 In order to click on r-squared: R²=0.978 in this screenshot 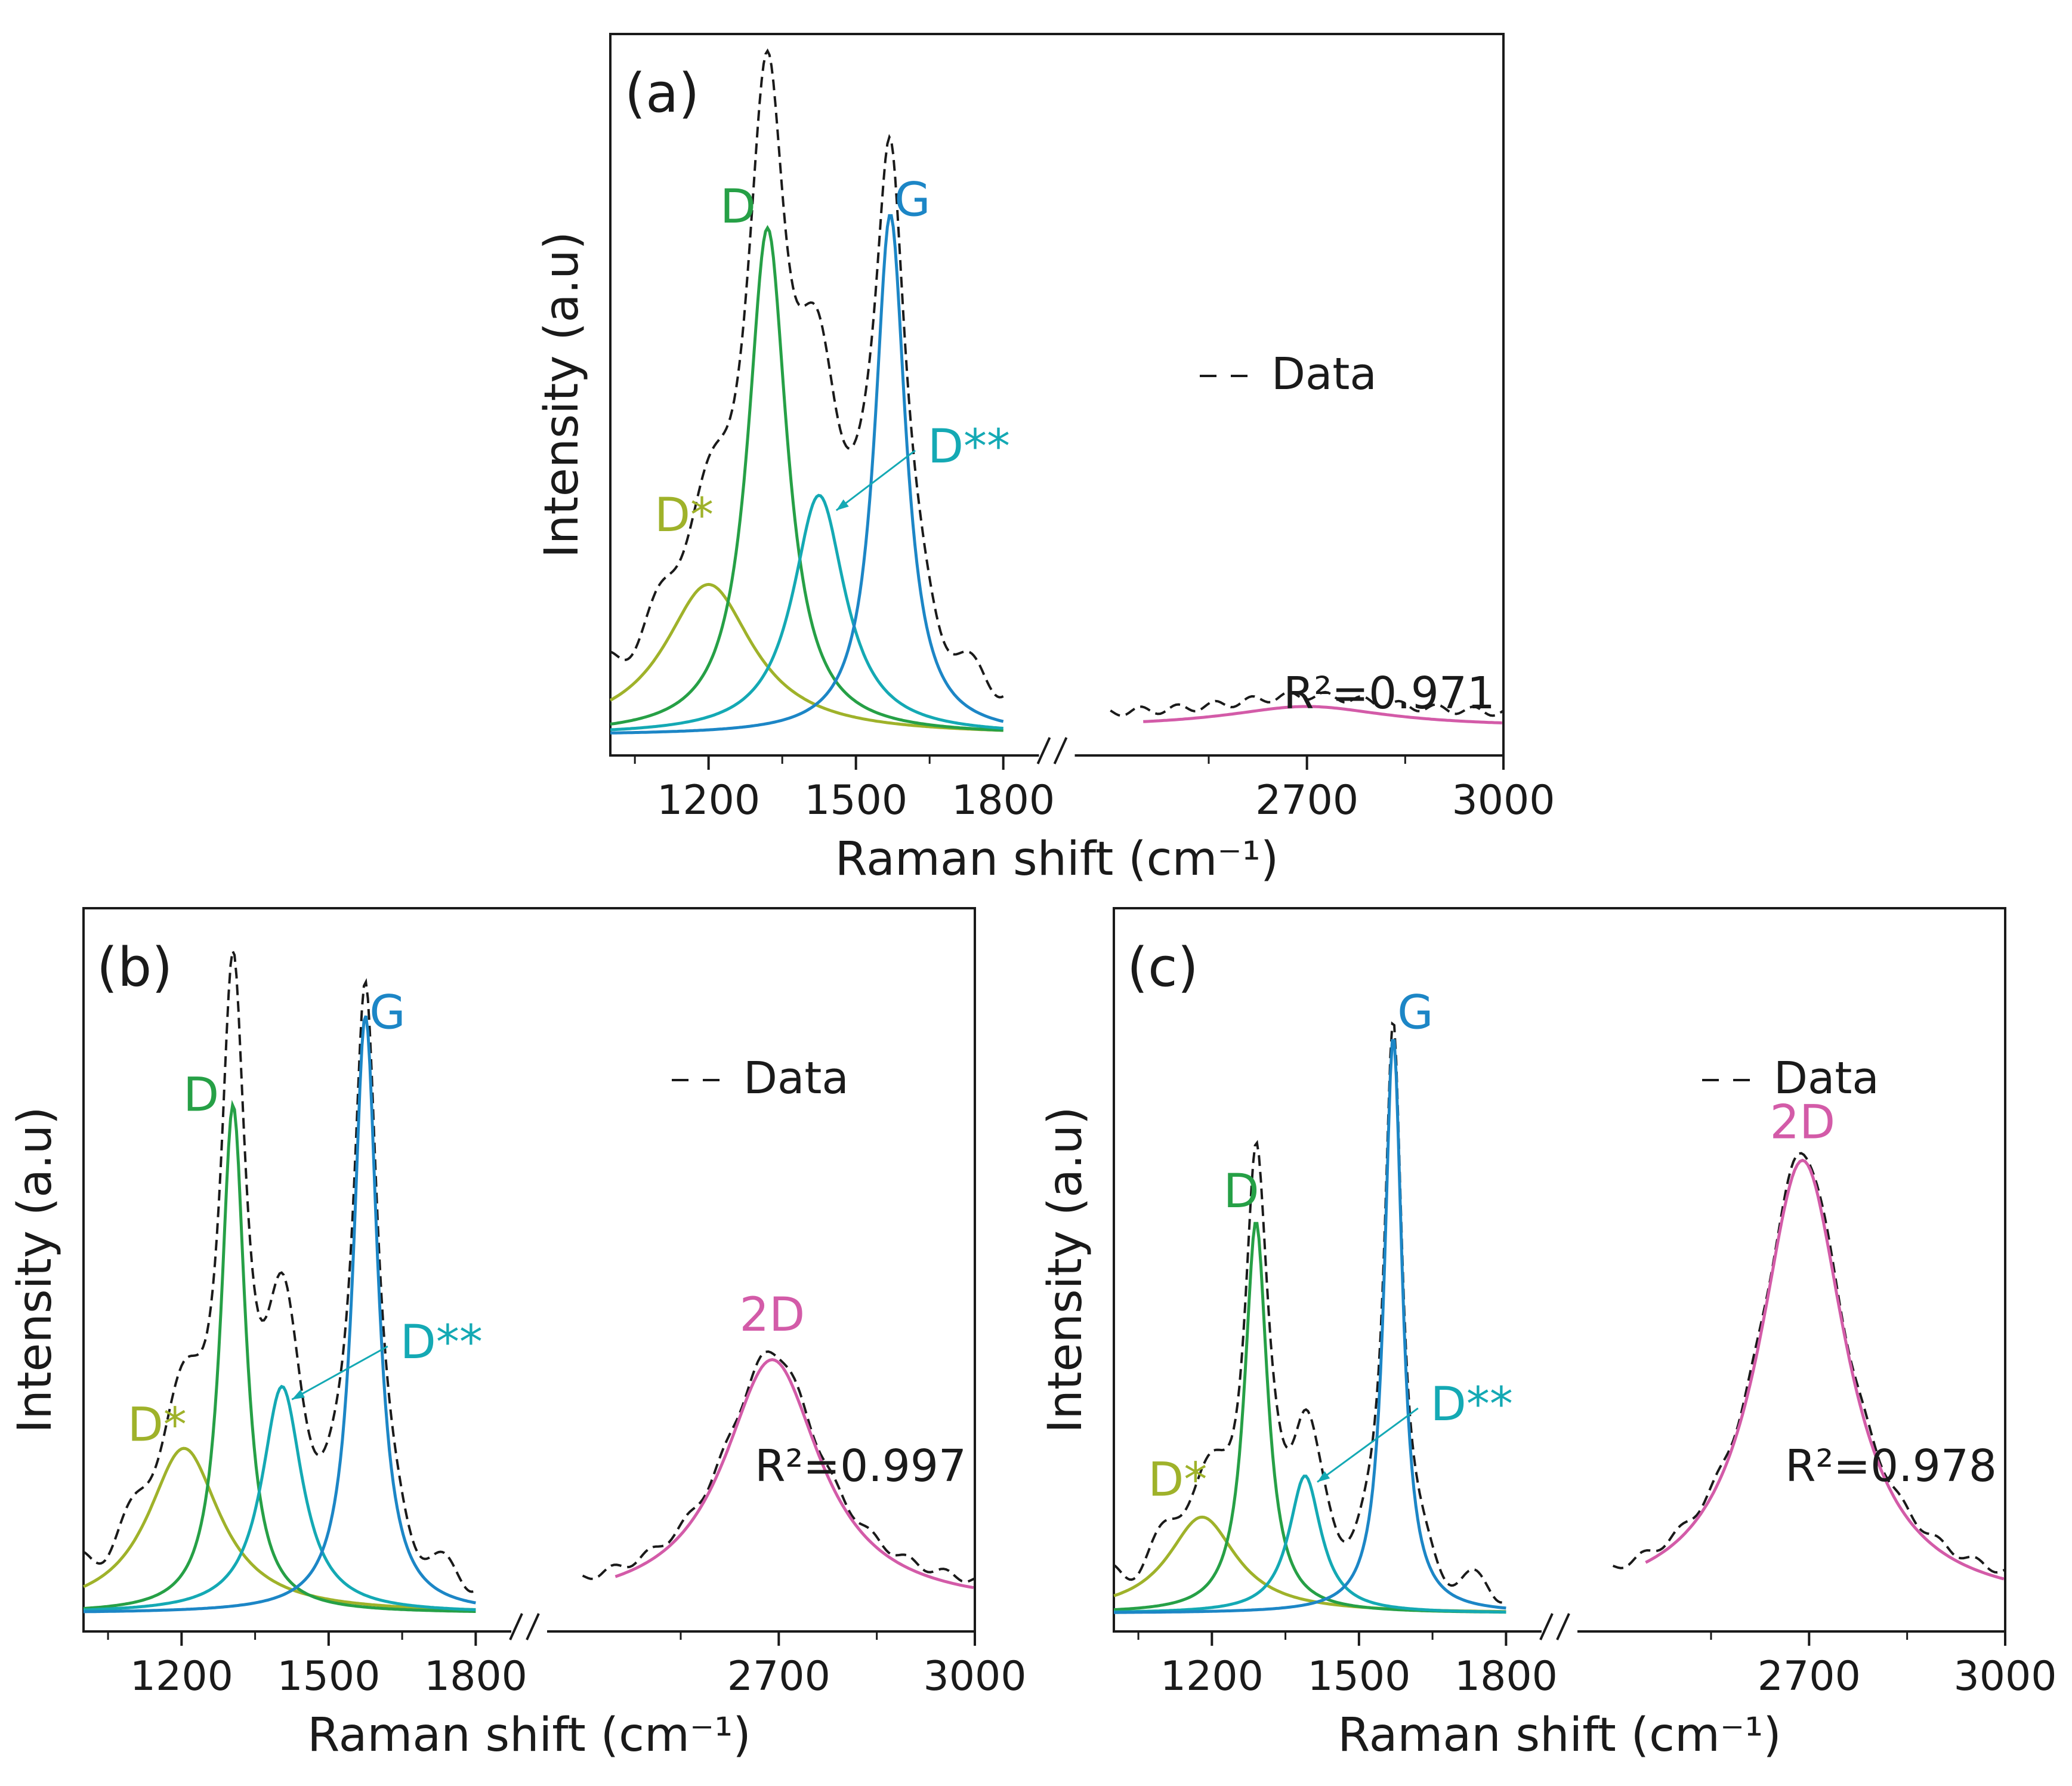, I will do `click(1891, 1466)`.